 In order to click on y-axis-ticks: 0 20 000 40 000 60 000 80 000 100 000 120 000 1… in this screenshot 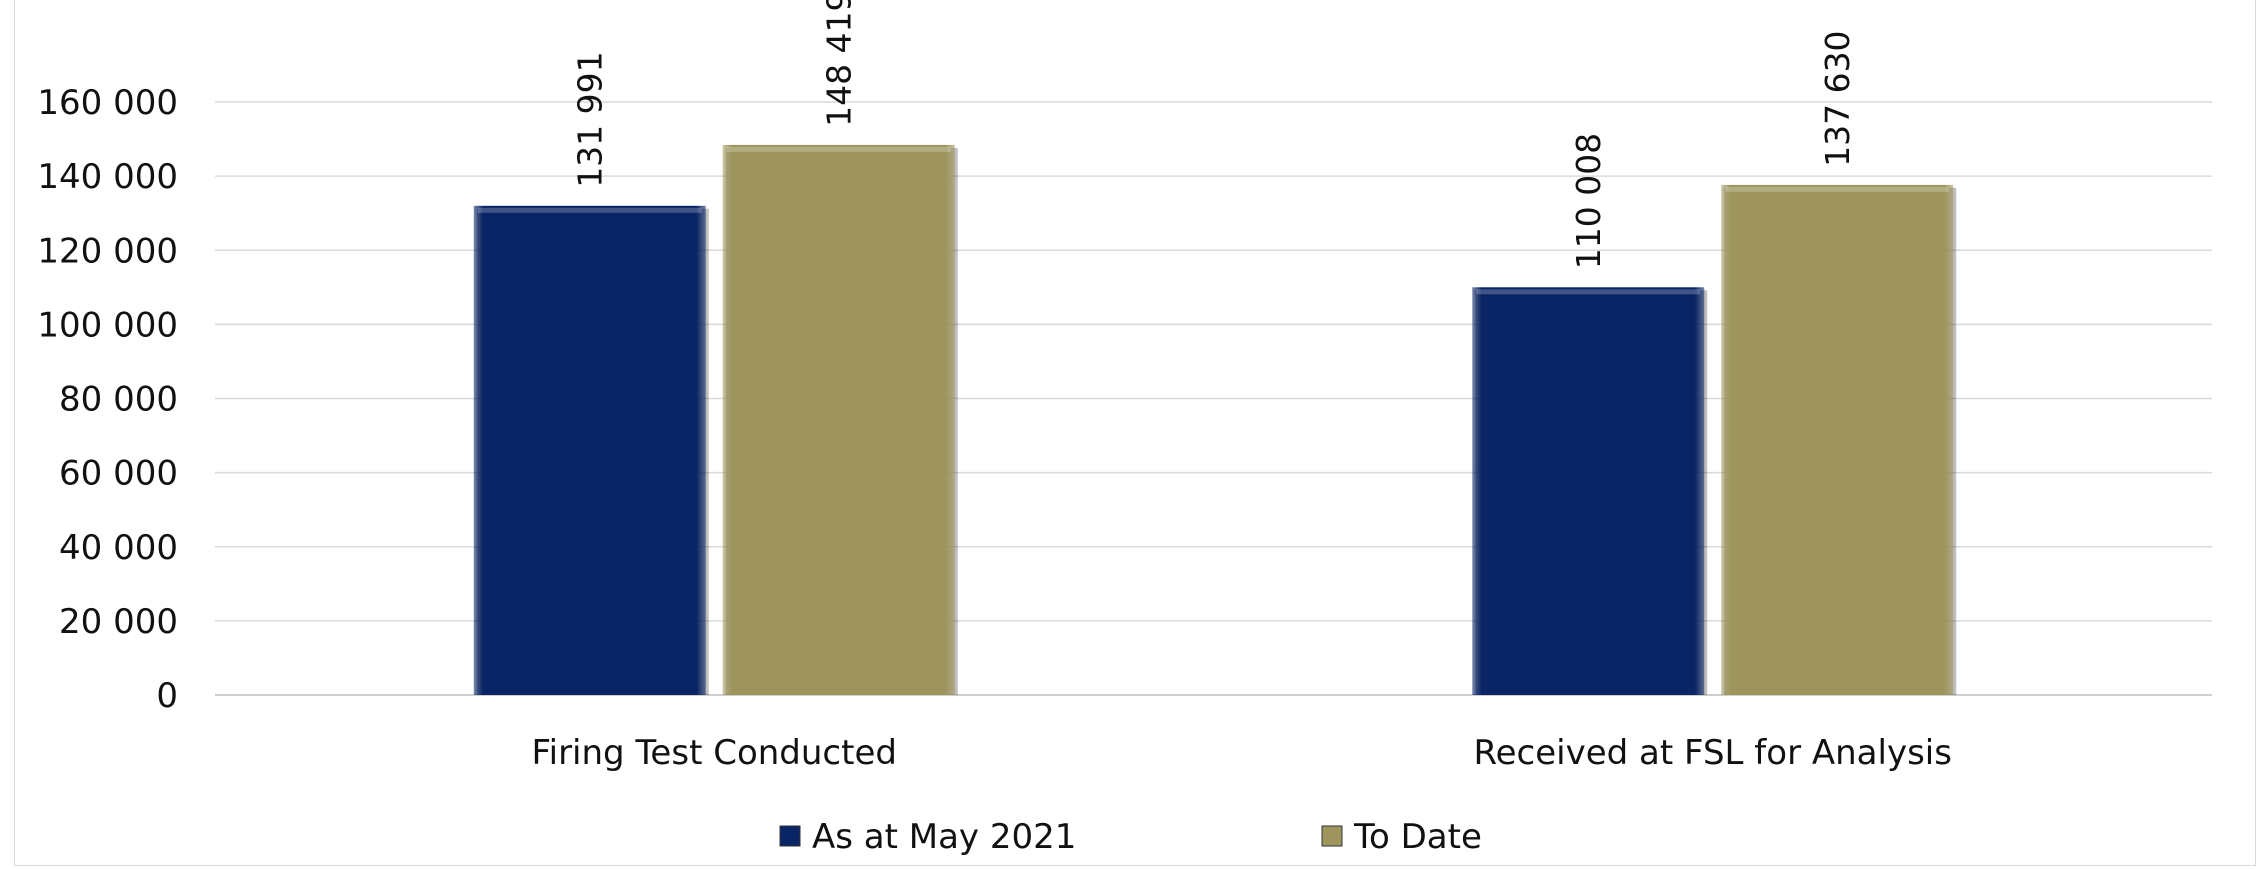, I will do `click(107, 399)`.